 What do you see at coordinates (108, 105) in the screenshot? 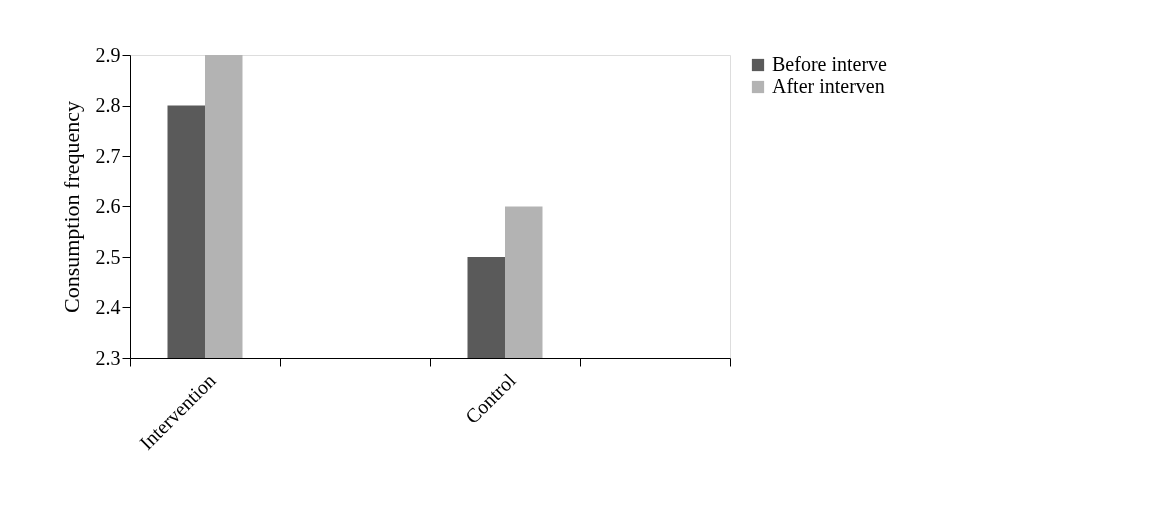
I see `y-tick-label: 2.8` at bounding box center [108, 105].